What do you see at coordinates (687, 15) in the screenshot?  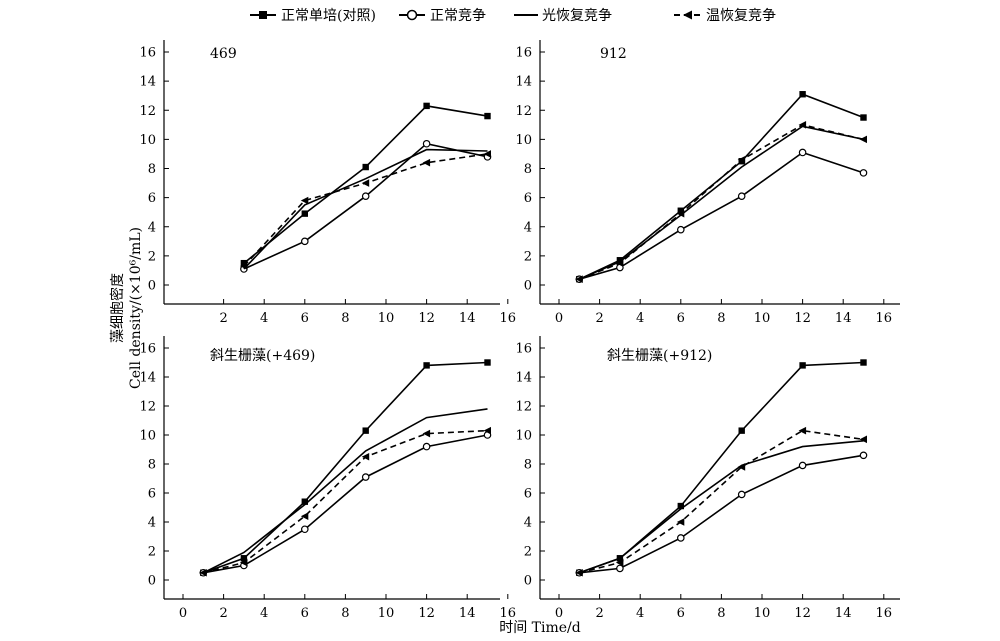 I see `triangle-marker-icon` at bounding box center [687, 15].